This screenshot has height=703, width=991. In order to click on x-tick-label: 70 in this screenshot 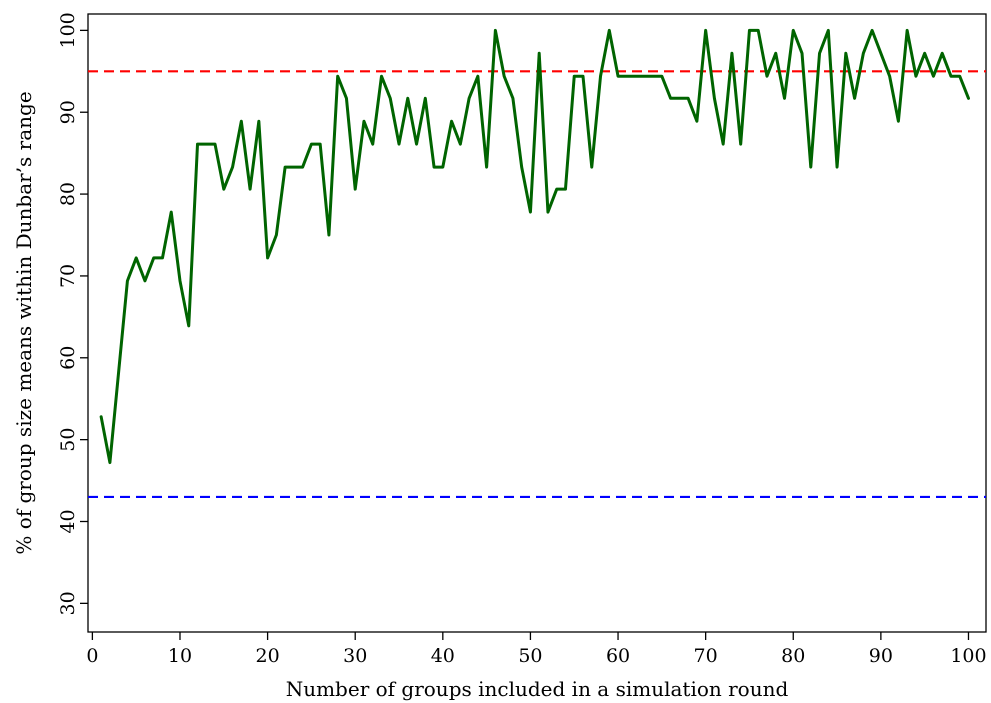, I will do `click(706, 656)`.